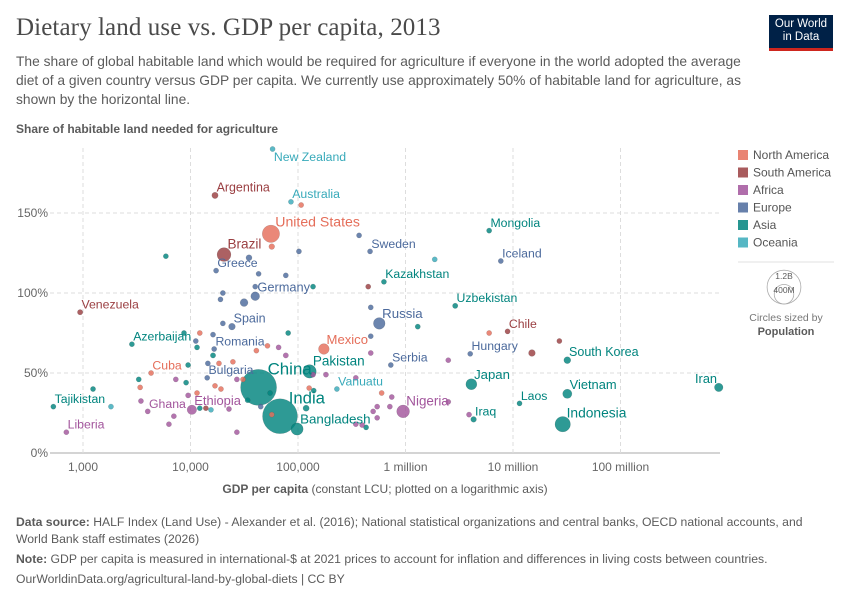 The width and height of the screenshot is (850, 600). I want to click on point-greece, so click(216, 270).